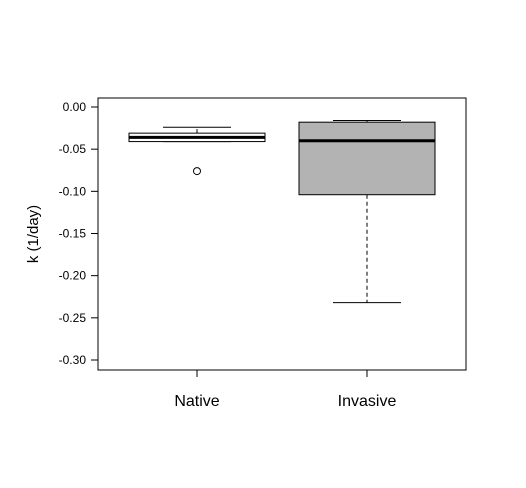 The image size is (526, 488). What do you see at coordinates (33, 234) in the screenshot?
I see `y-axis-title: k (1/day)` at bounding box center [33, 234].